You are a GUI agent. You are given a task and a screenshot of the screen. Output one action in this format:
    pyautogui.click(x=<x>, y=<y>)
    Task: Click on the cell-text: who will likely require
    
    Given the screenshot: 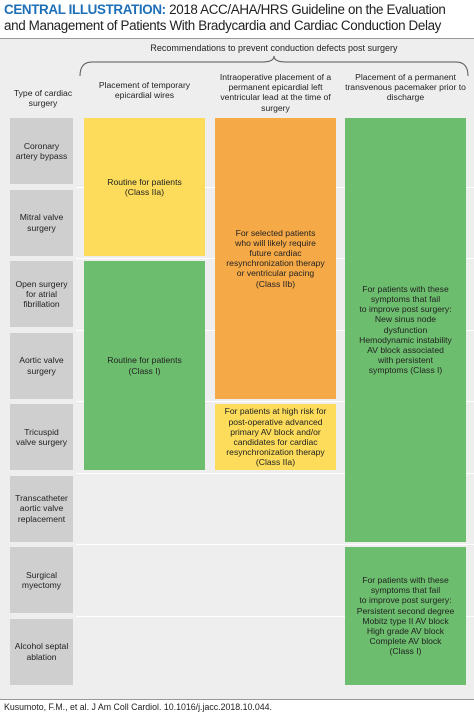 What is the action you would take?
    pyautogui.click(x=275, y=242)
    